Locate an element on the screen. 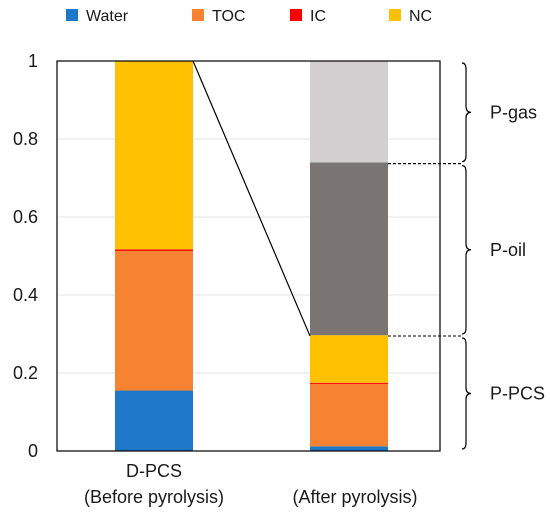 The width and height of the screenshot is (550, 519). bracket-p-gas is located at coordinates (466, 112).